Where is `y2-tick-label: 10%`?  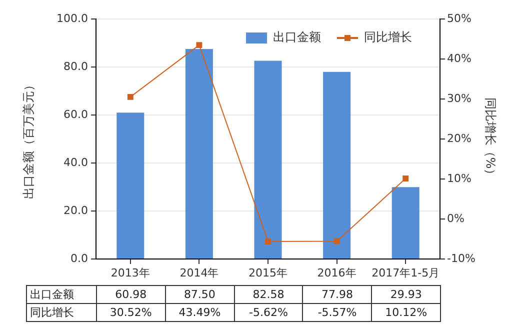 y2-tick-label: 10% is located at coordinates (459, 178).